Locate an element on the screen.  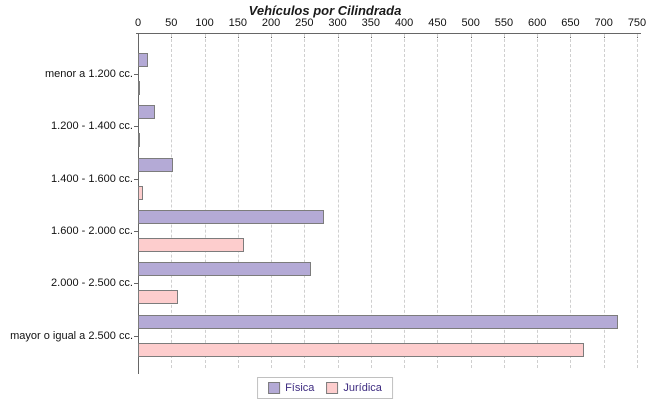
x-tick-label: 50 is located at coordinates (171, 23).